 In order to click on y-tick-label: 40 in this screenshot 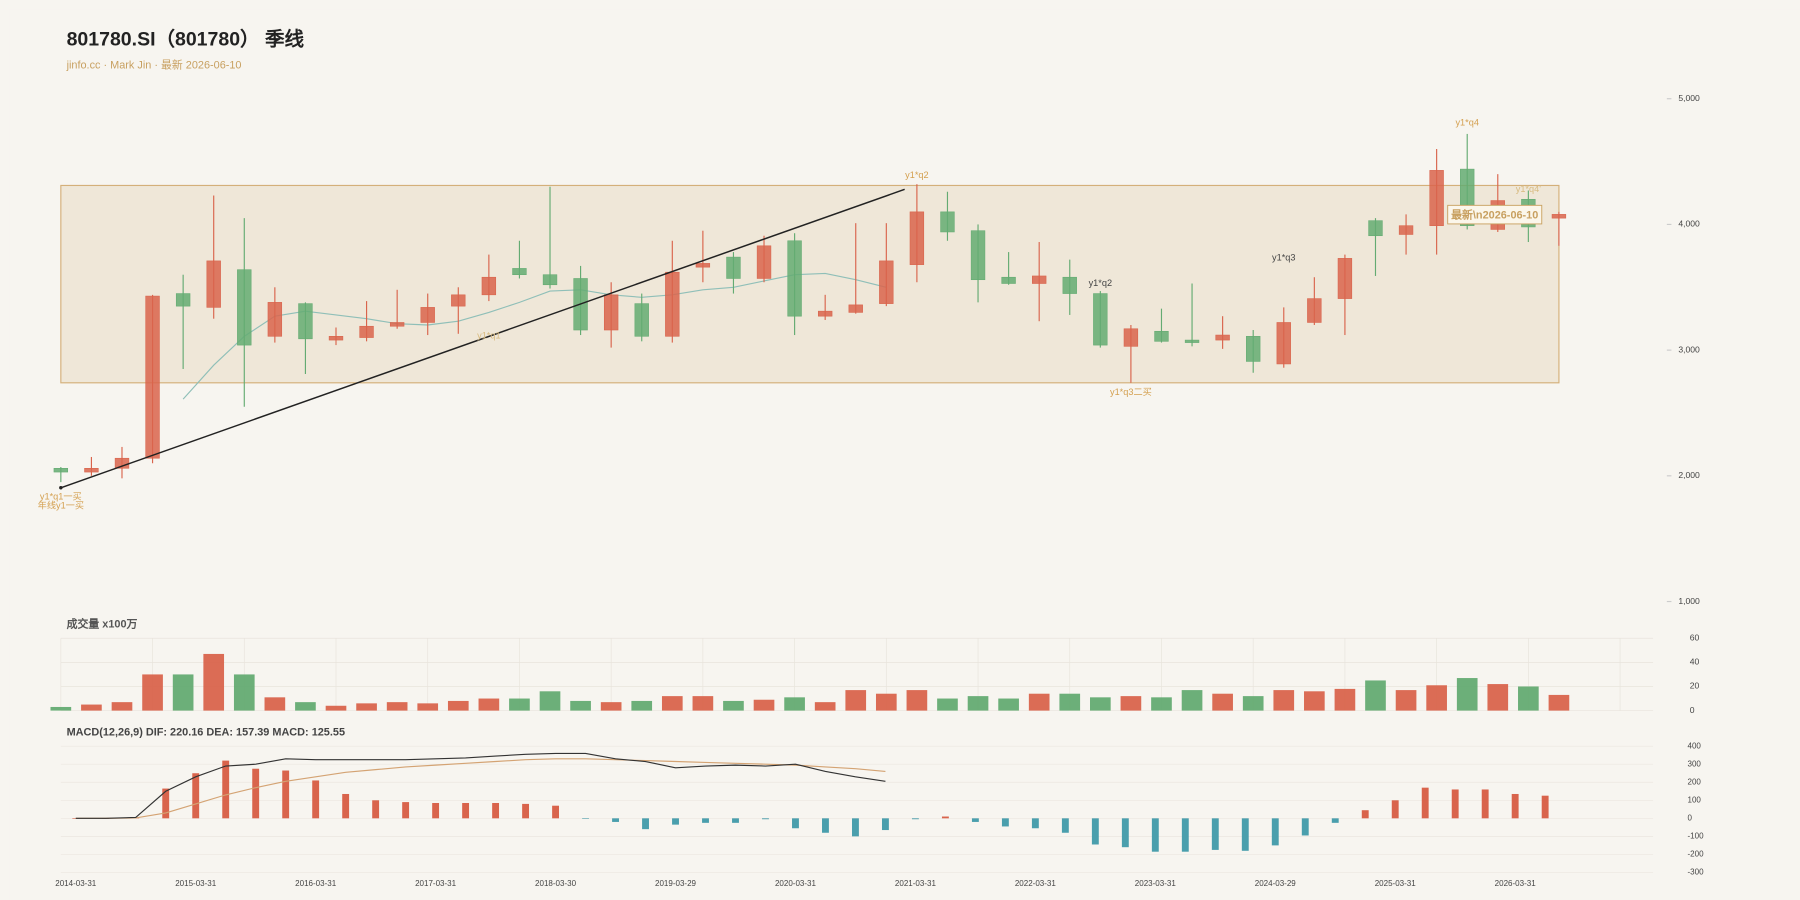, I will do `click(1695, 662)`.